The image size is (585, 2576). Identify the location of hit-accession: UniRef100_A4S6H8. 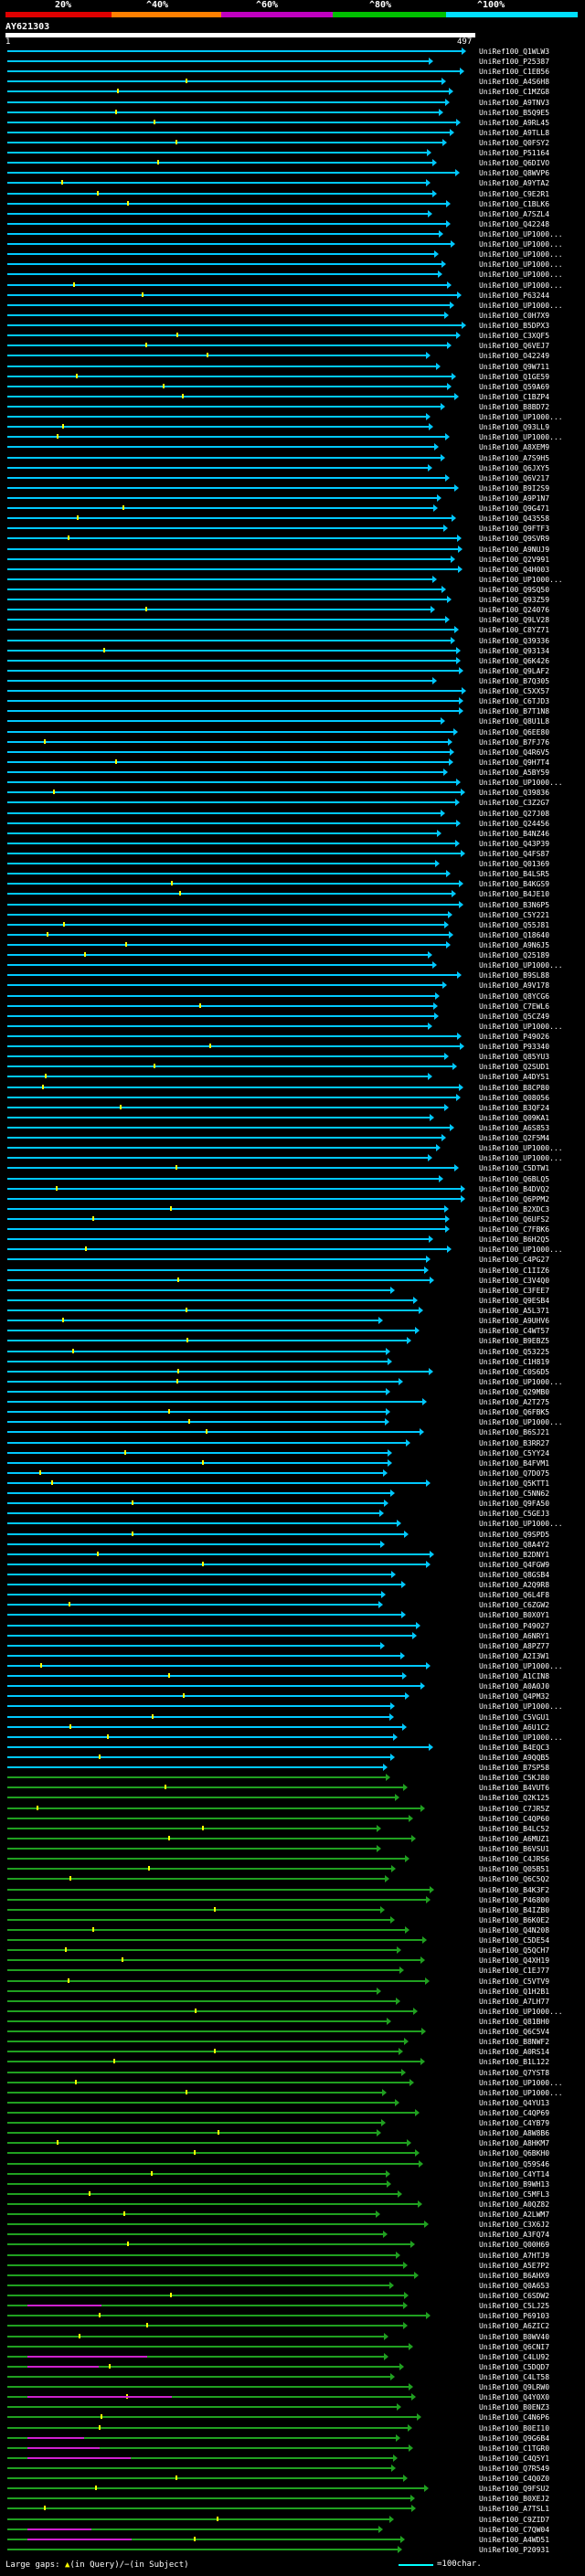
(514, 82).